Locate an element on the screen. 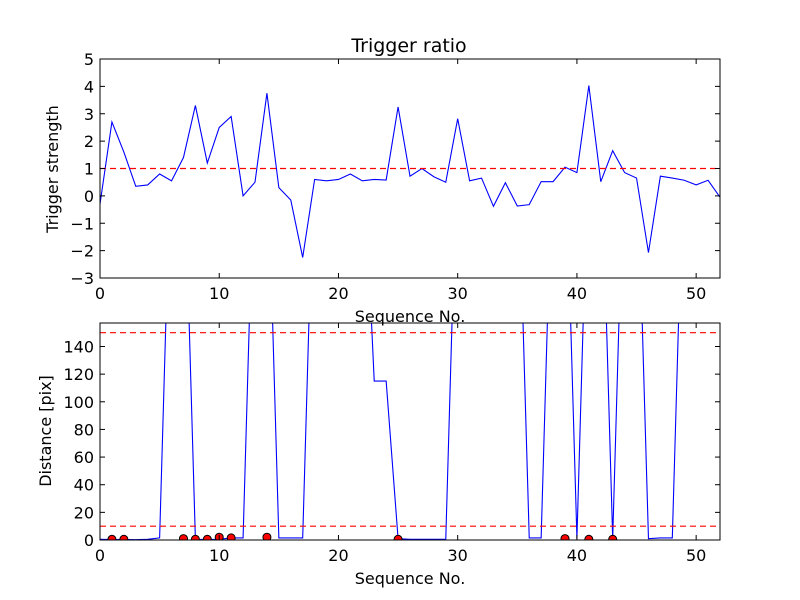 This screenshot has height=600, width=800. distance-x-tick-label: 30 is located at coordinates (458, 555).